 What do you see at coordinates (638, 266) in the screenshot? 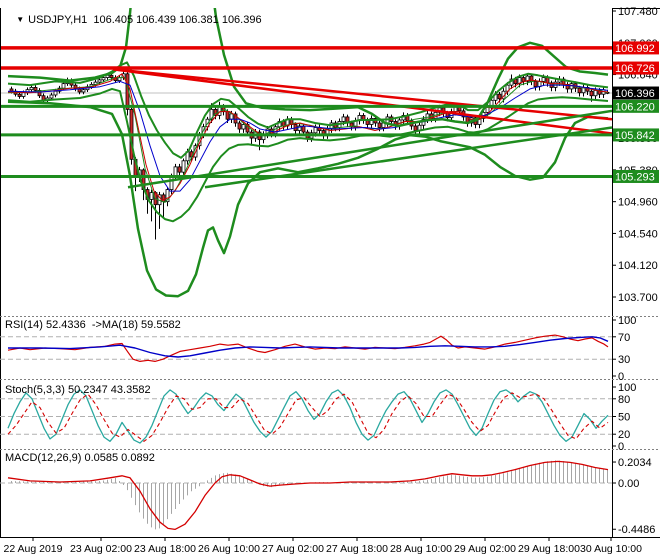
I see `price-tick-label: 104.120` at bounding box center [638, 266].